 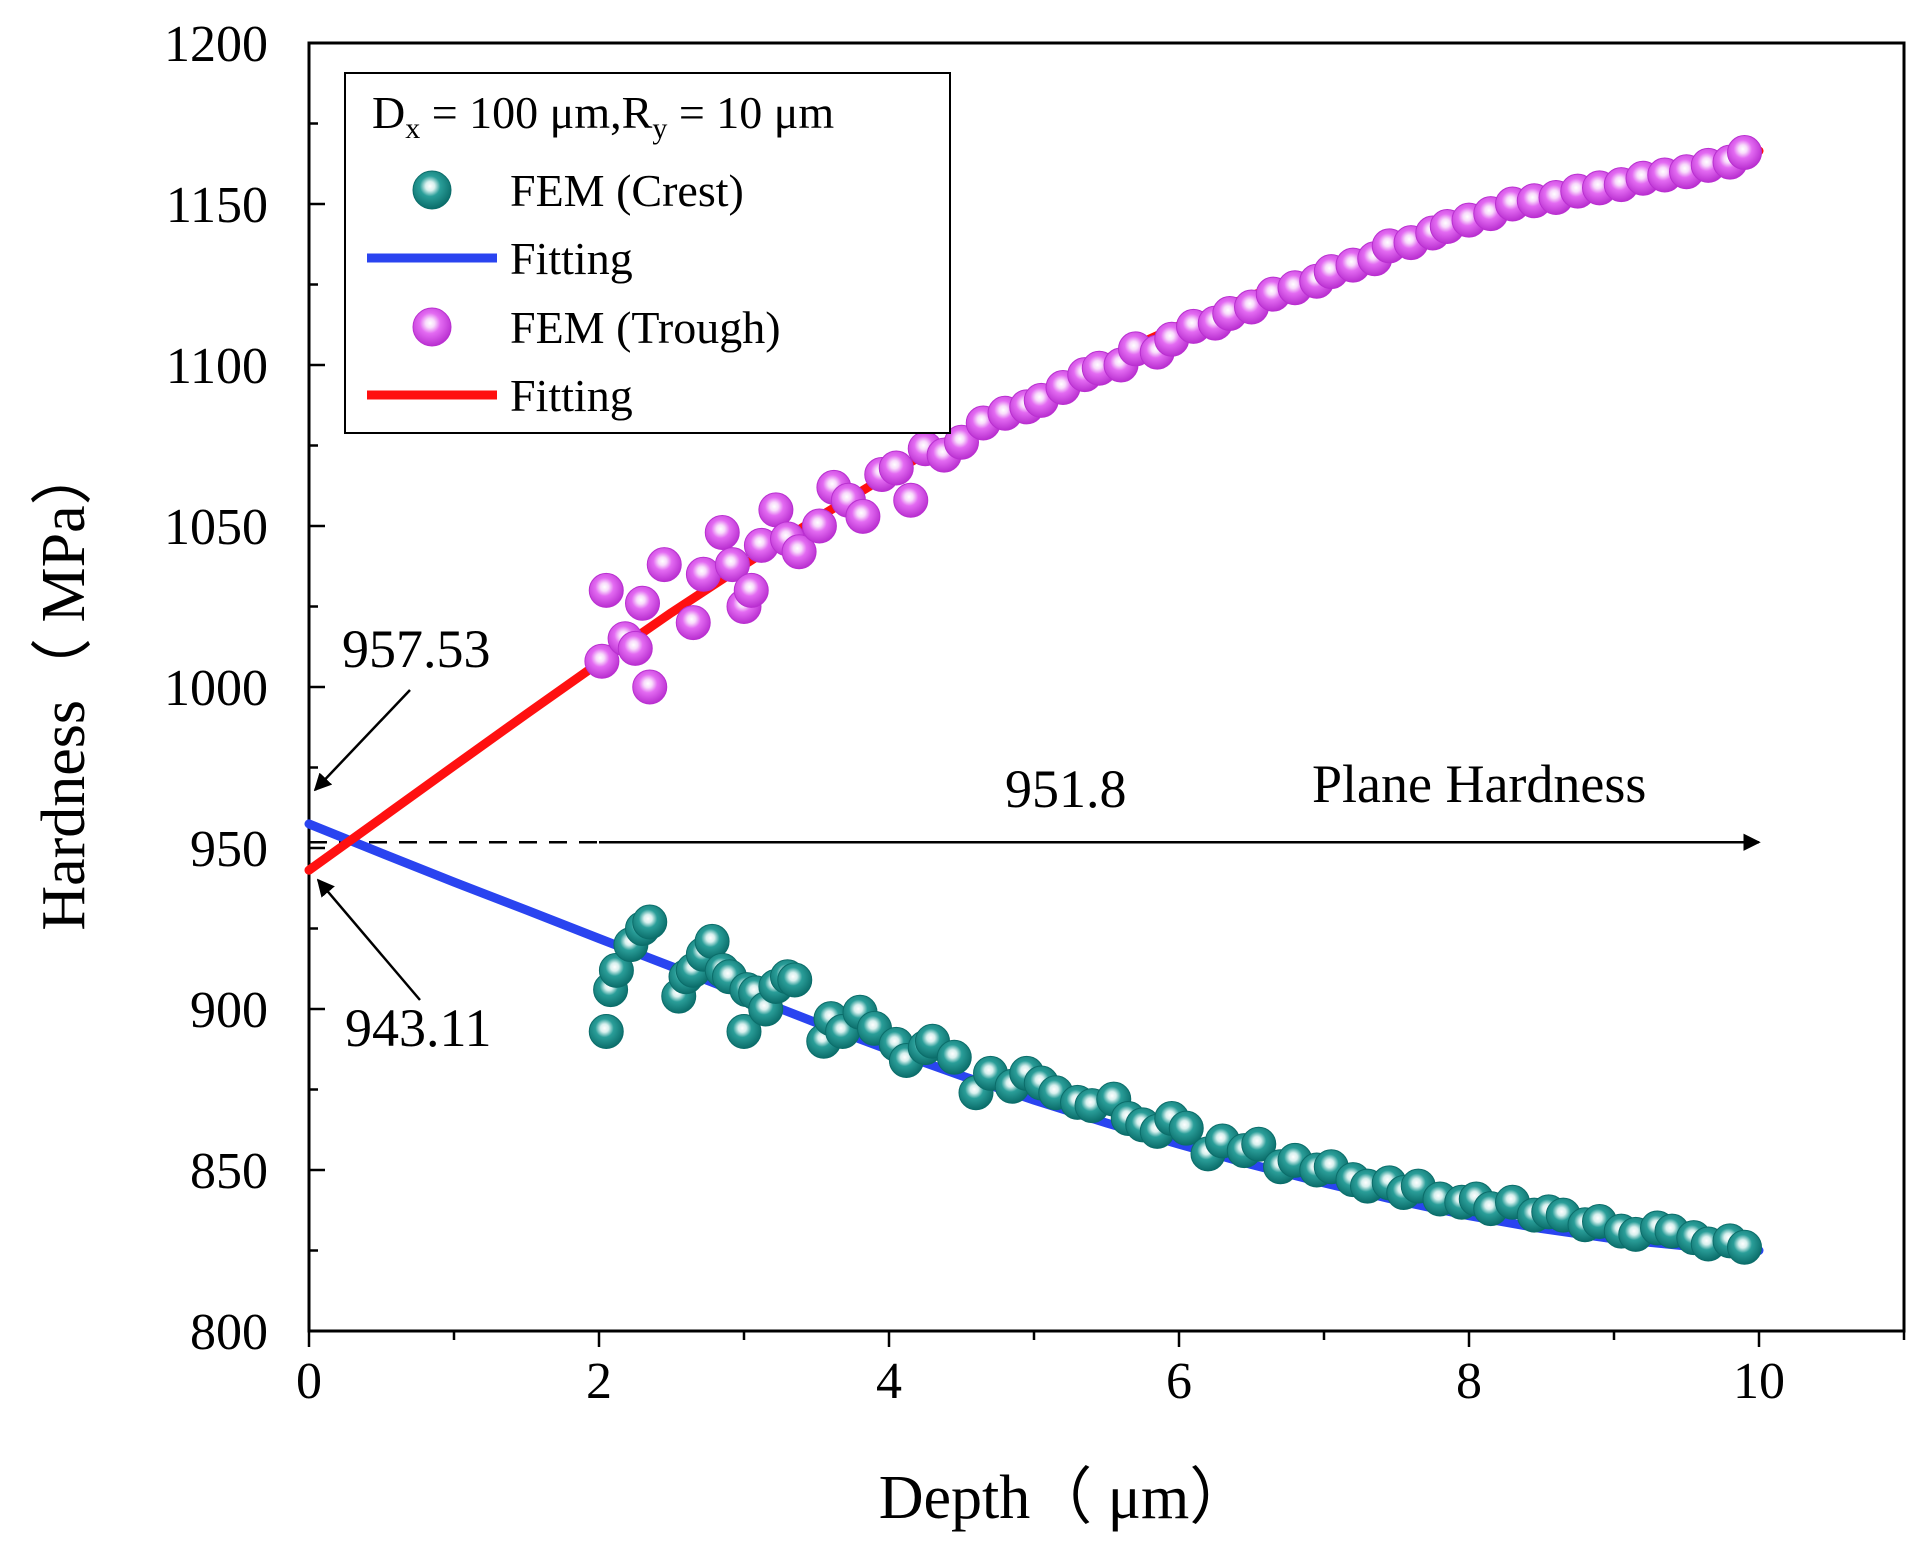 I want to click on legend-title-d-sub: x, so click(x=412, y=128).